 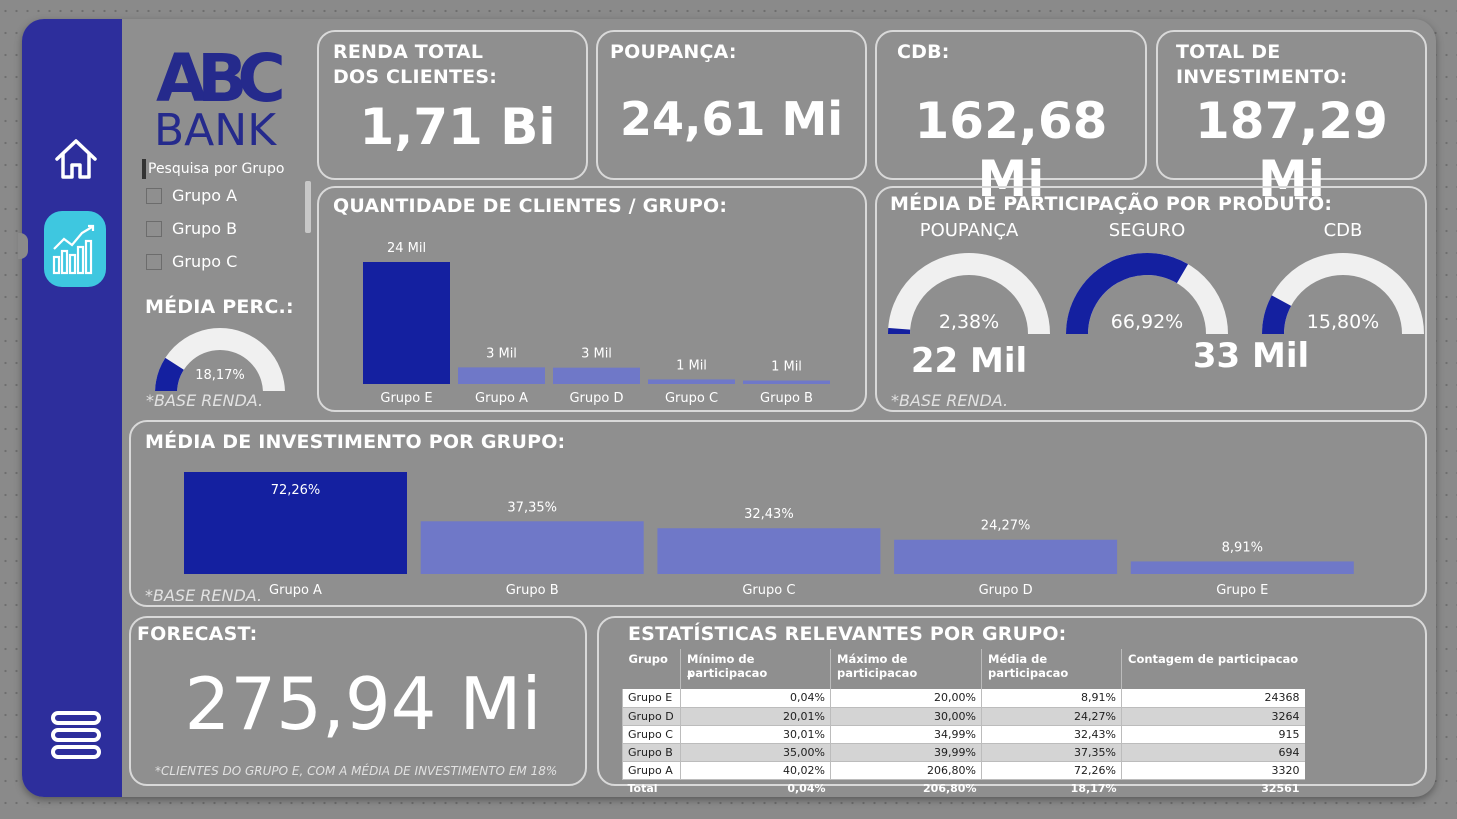 I want to click on table-cell: 39,99%, so click(x=906, y=752).